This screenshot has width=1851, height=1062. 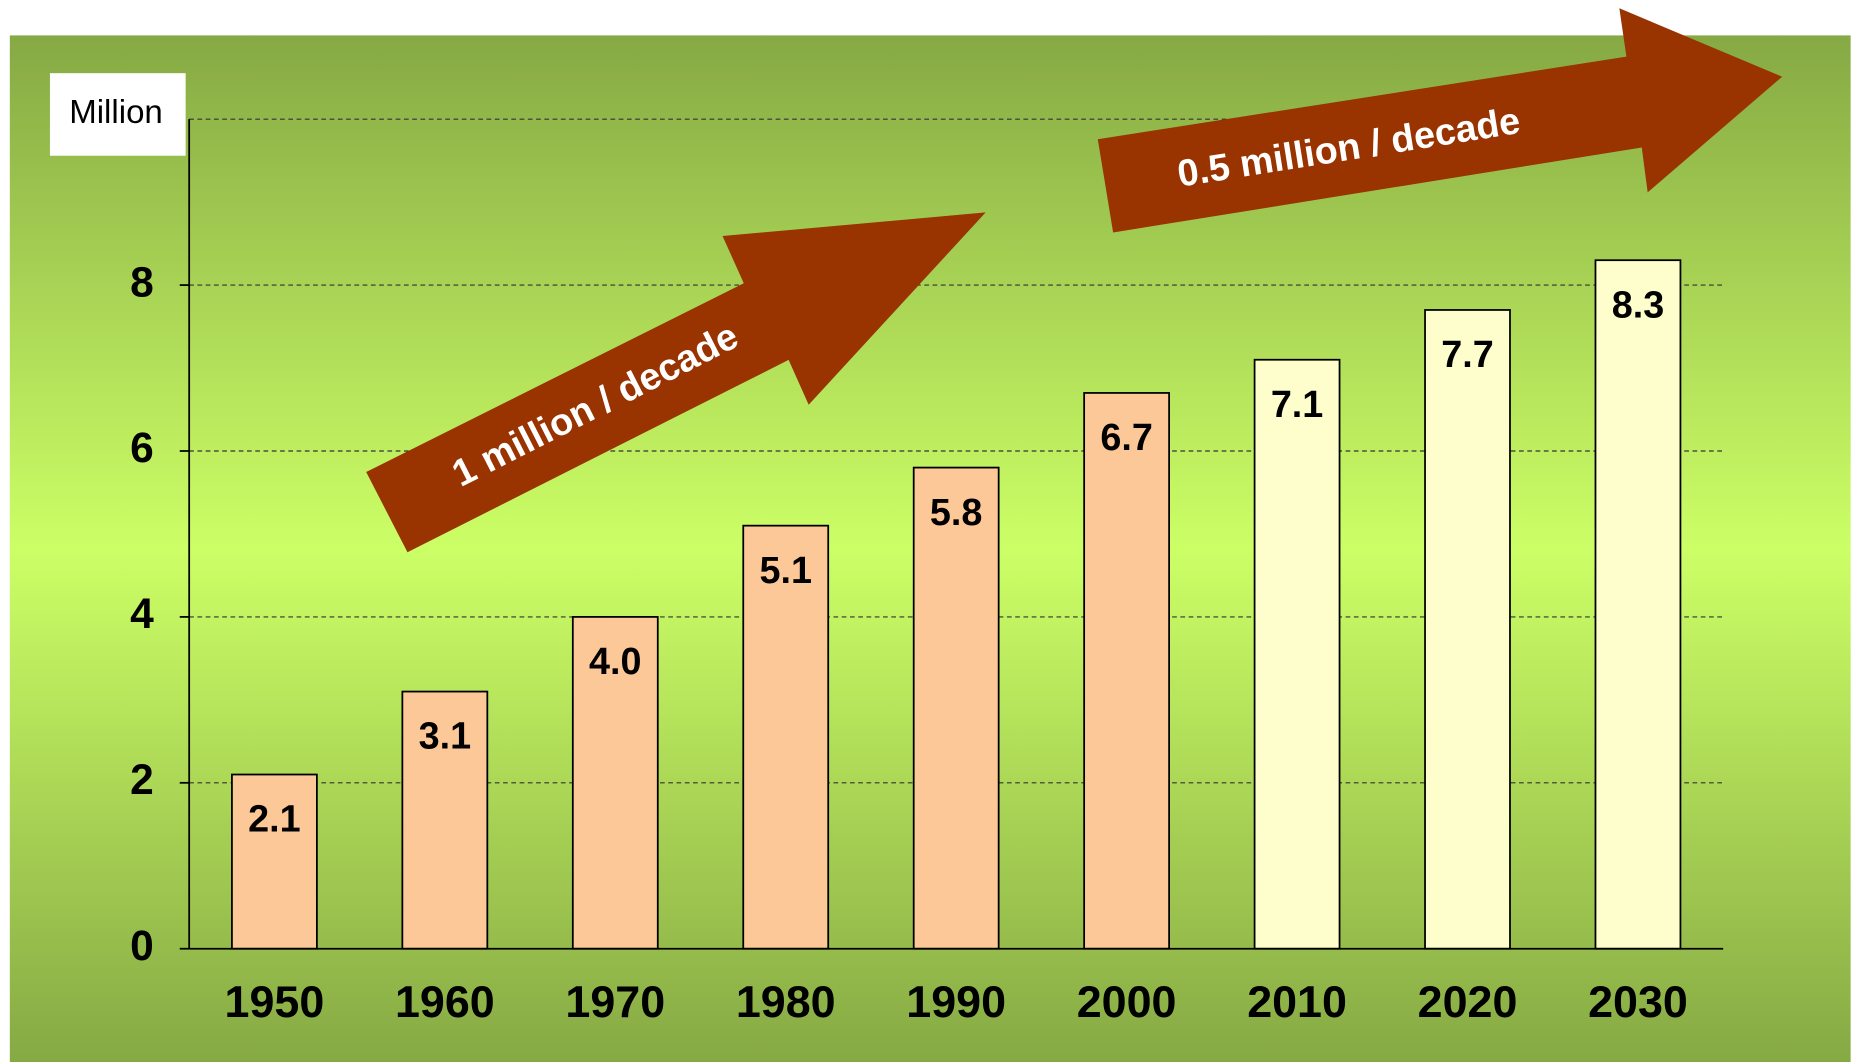 I want to click on y-tick-label: 6, so click(x=142, y=448).